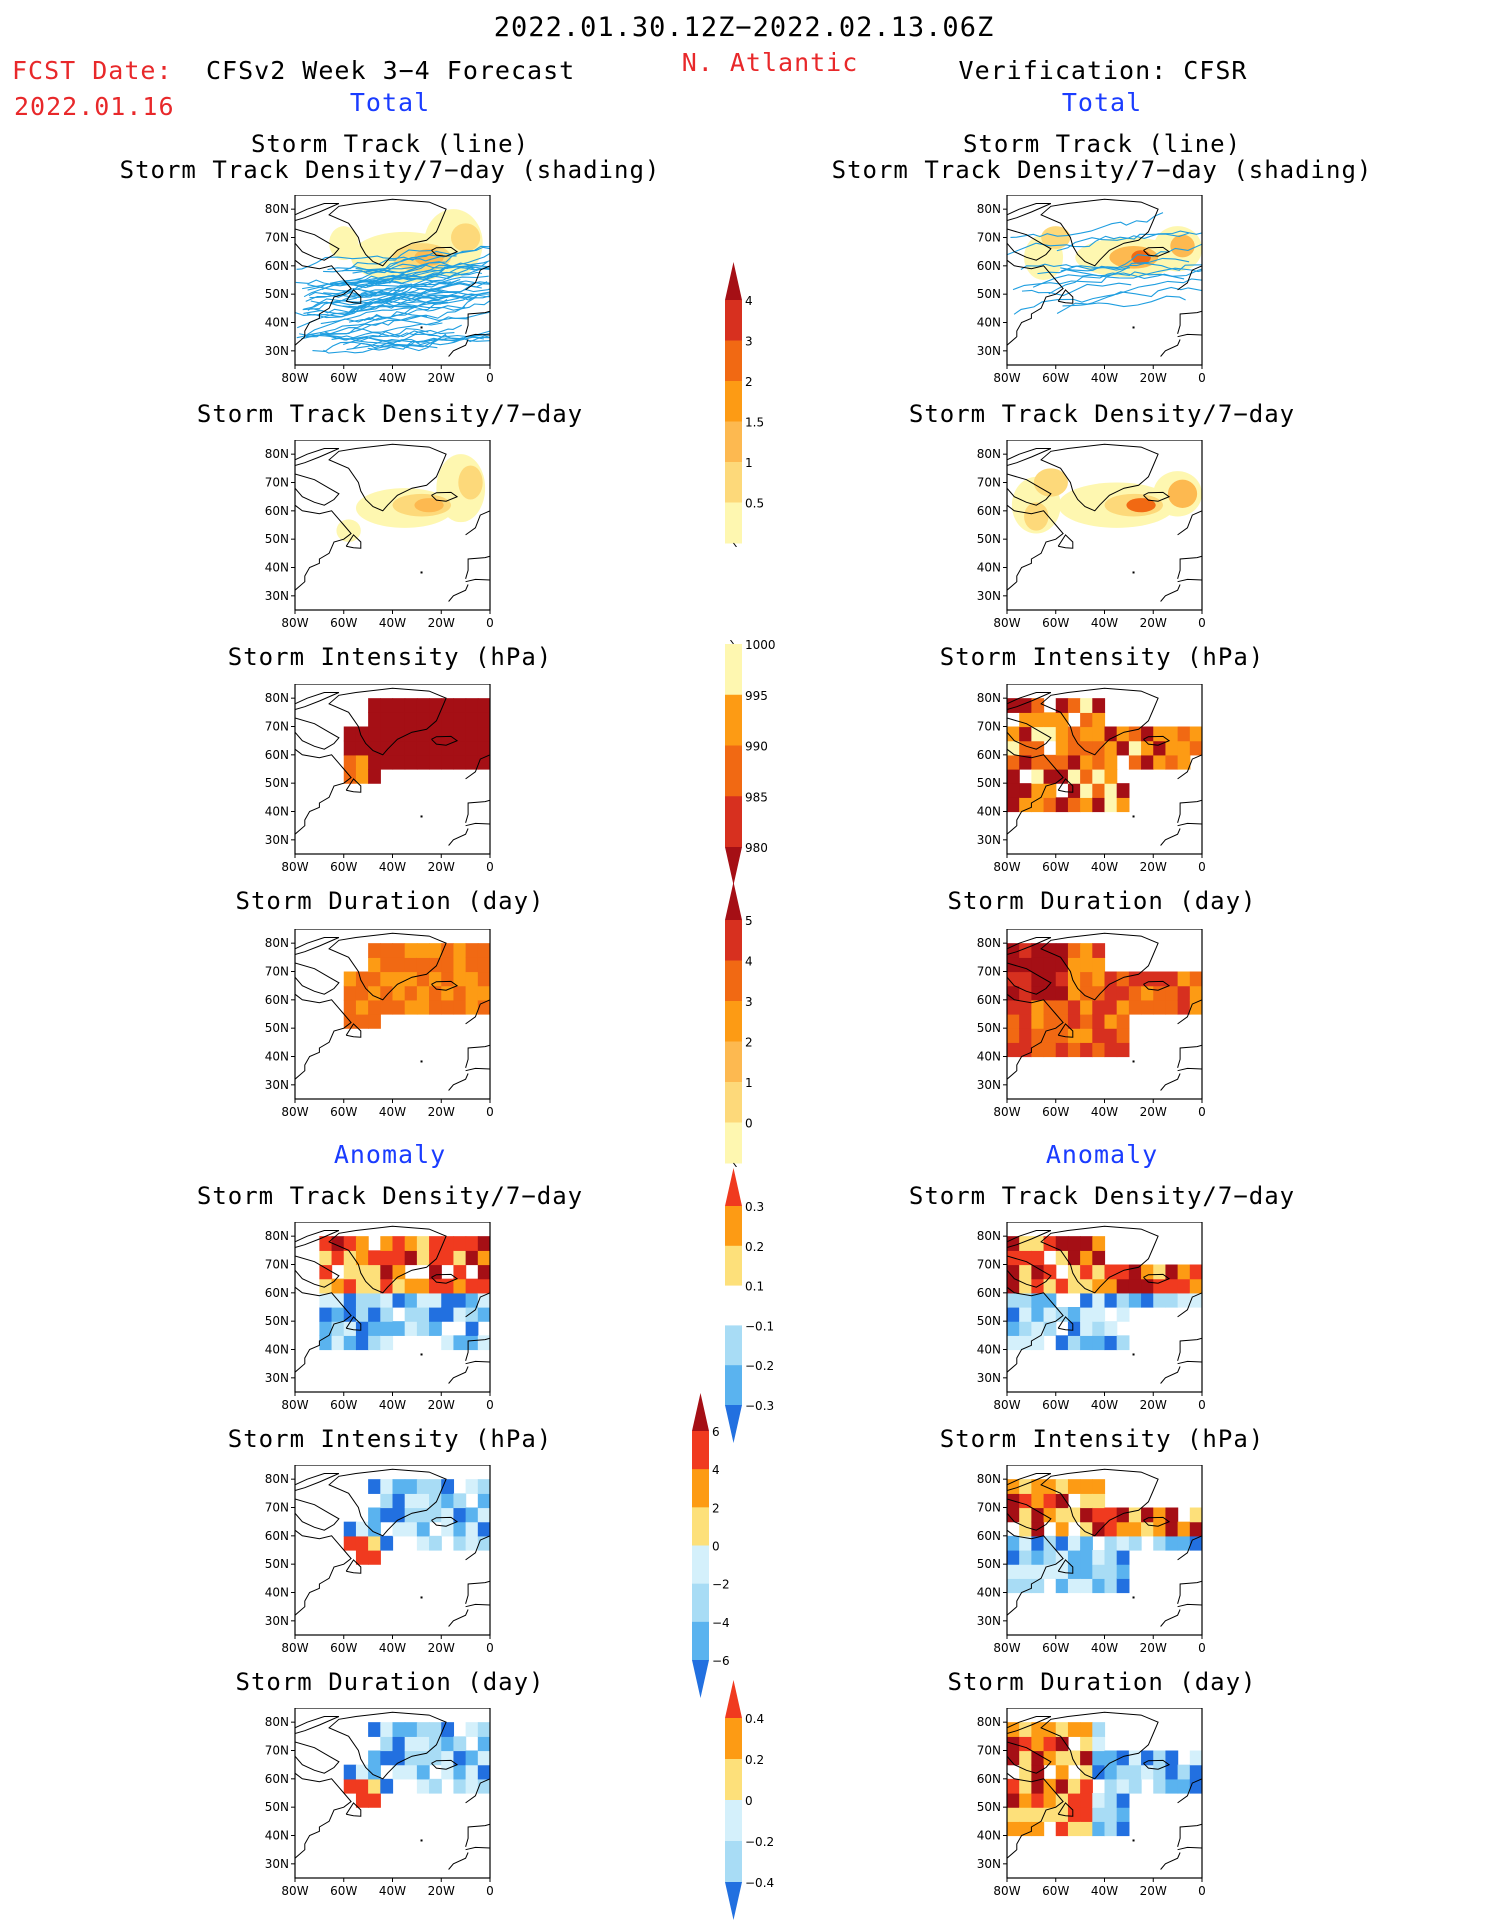  I want to click on fcst-date-value: 2022.01.16, so click(94, 106).